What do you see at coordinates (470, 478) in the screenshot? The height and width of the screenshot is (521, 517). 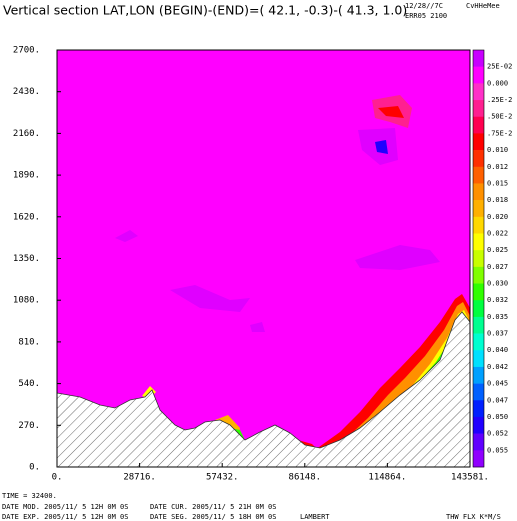 I see `x-tick-label: 143581.` at bounding box center [470, 478].